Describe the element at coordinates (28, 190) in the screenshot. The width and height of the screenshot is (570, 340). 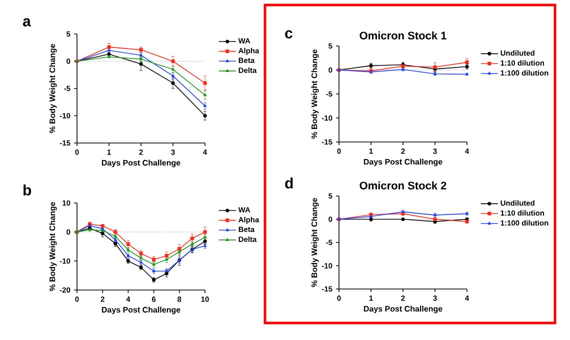
I see `text: b` at that location.